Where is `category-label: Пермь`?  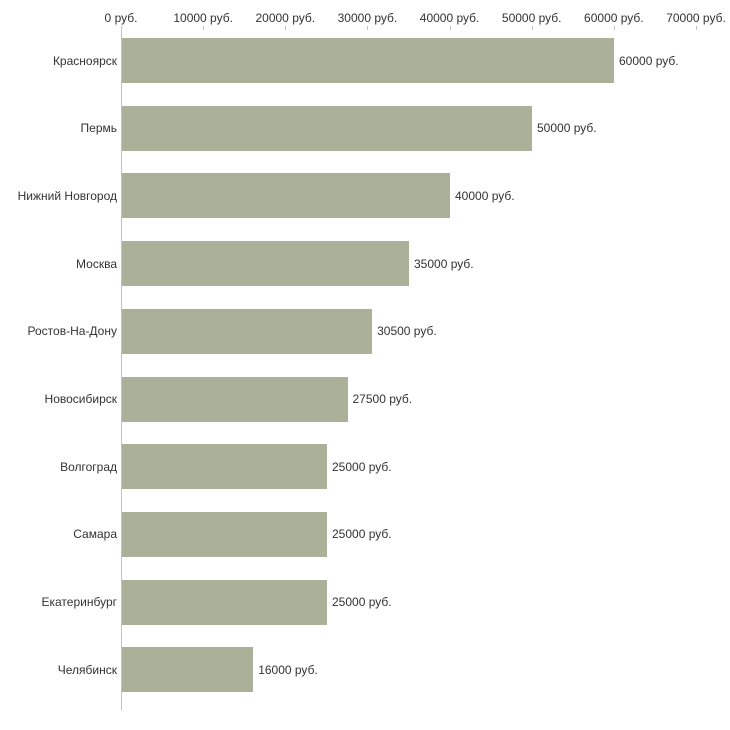 category-label: Пермь is located at coordinates (98, 128).